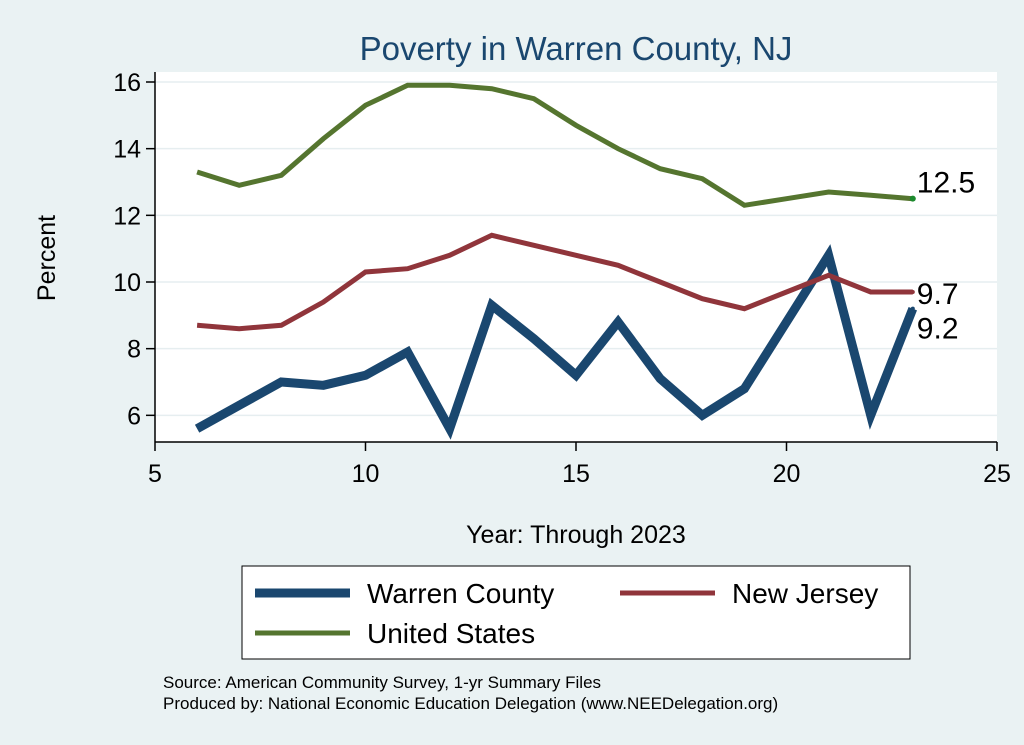 The image size is (1024, 745). What do you see at coordinates (127, 283) in the screenshot?
I see `y-tick-label: 10` at bounding box center [127, 283].